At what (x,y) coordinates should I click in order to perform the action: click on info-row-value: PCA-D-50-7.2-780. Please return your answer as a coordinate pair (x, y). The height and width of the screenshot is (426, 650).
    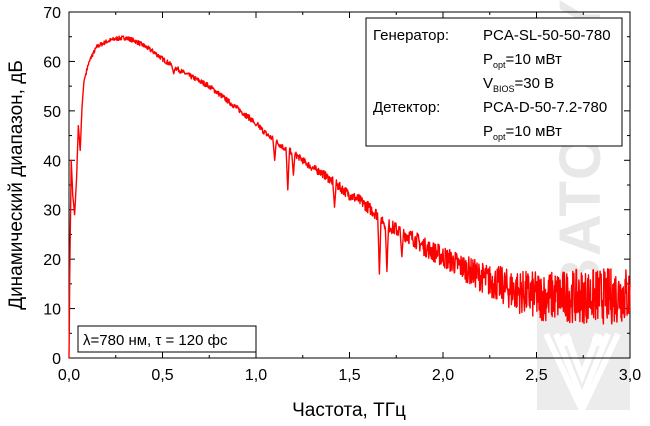
    Looking at the image, I should click on (545, 107).